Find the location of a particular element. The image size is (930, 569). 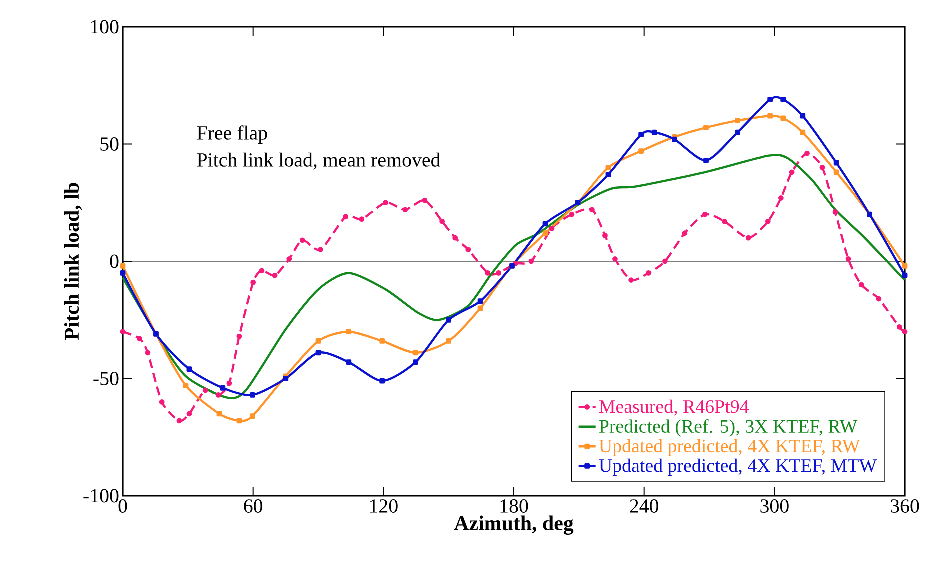

x-tick-label: 0 is located at coordinates (123, 506).